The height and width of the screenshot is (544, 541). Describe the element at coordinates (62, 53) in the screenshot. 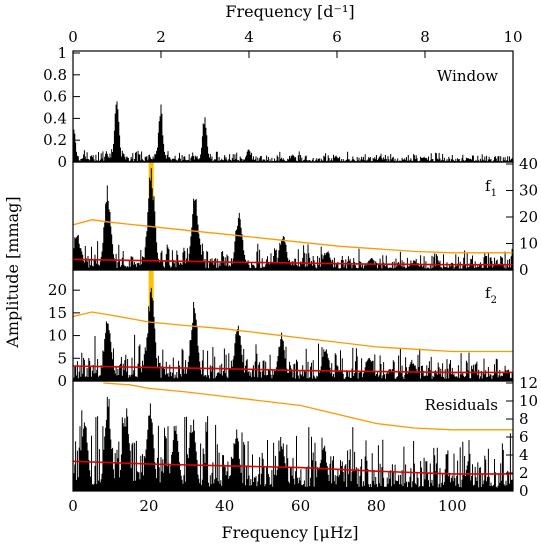

I see `y-tick-label-left-0-5: 1` at that location.